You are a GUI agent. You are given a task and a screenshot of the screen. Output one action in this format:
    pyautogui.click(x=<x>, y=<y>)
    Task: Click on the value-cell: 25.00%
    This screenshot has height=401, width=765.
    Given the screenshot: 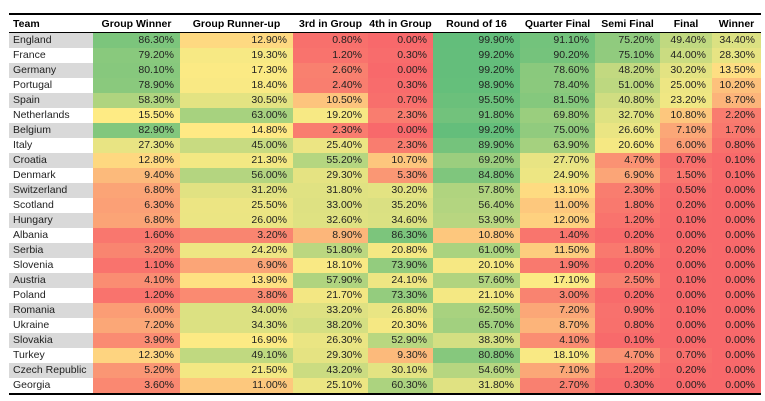 What is the action you would take?
    pyautogui.click(x=686, y=85)
    